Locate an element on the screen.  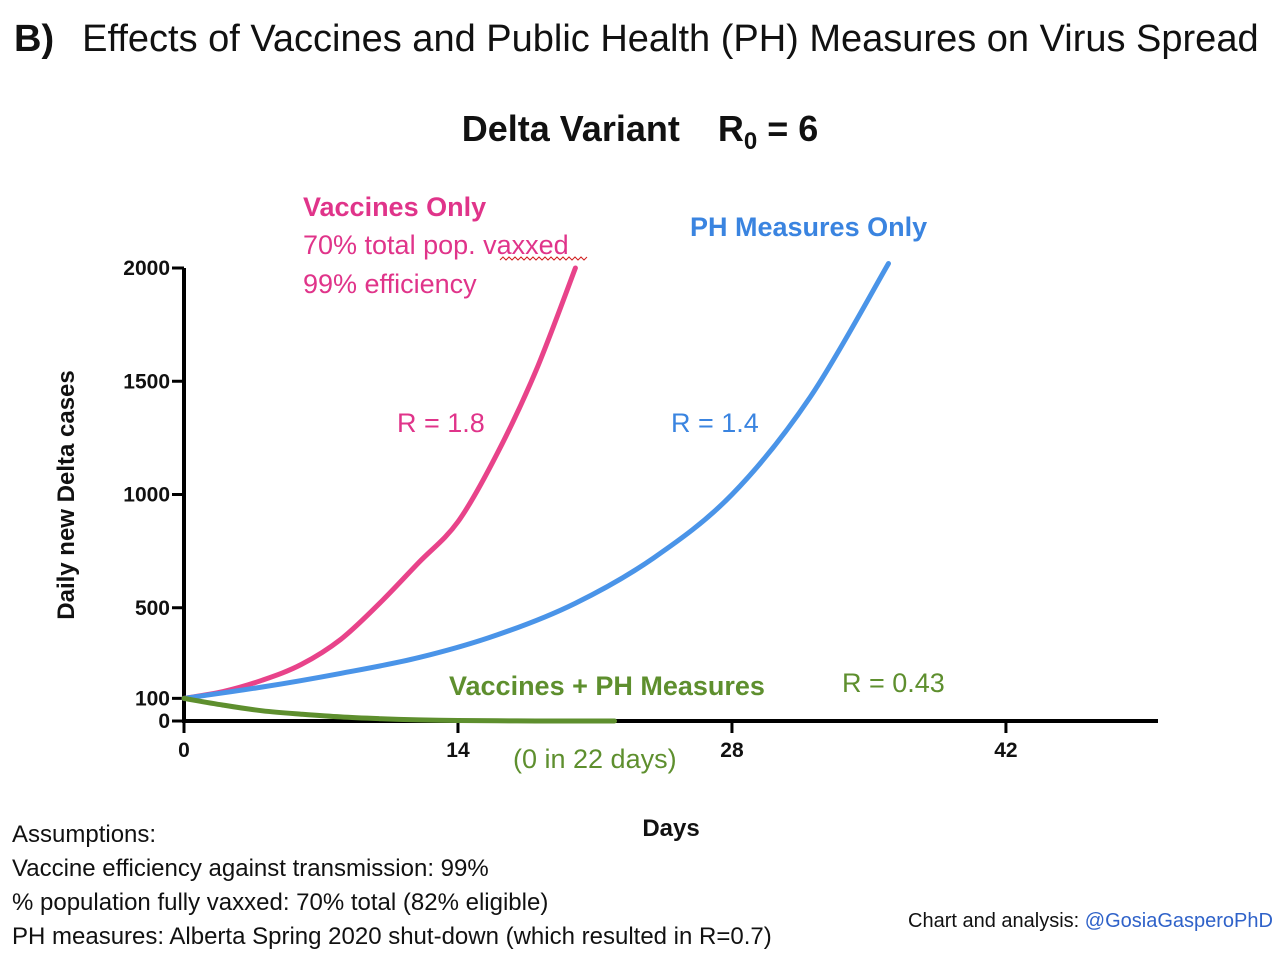
vaccines-only-r-label: R = 1.8 is located at coordinates (441, 423).